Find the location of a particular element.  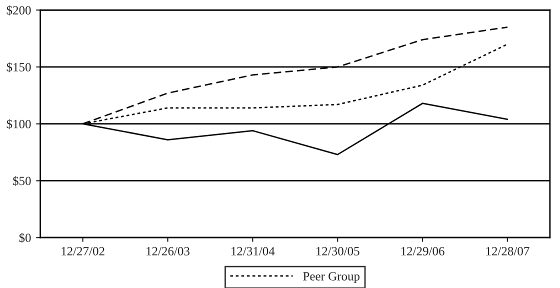

y-tick-label: $0 is located at coordinates (25, 237).